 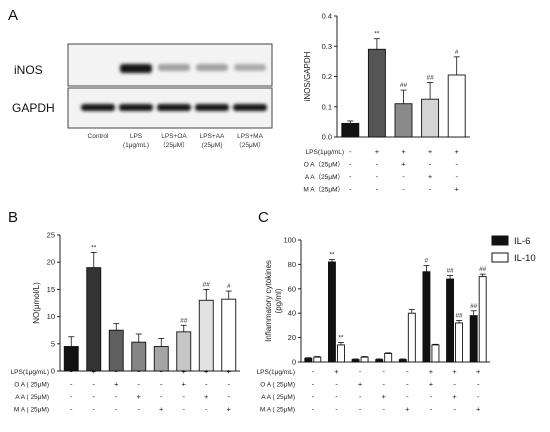 What do you see at coordinates (51, 289) in the screenshot?
I see `y-tick-label: 15` at bounding box center [51, 289].